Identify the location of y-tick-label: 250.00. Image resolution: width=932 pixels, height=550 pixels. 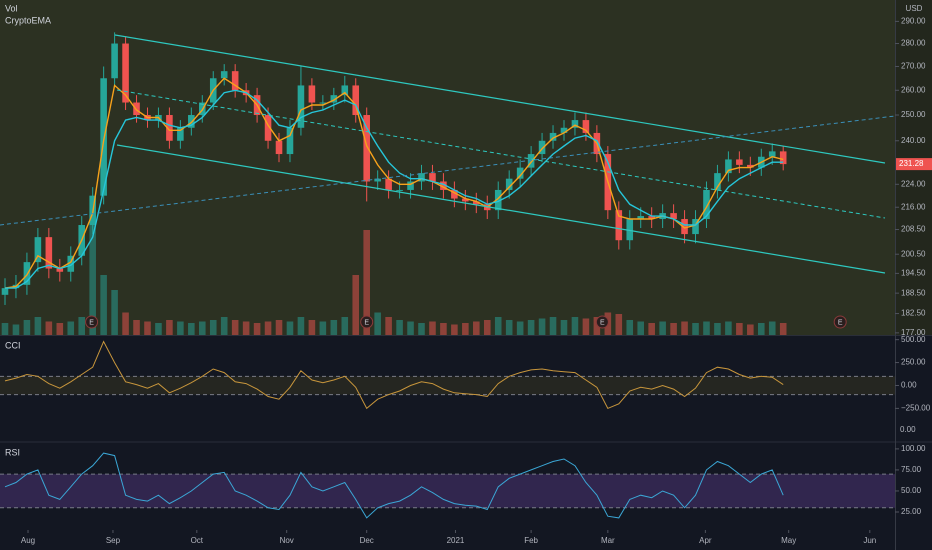
(913, 362).